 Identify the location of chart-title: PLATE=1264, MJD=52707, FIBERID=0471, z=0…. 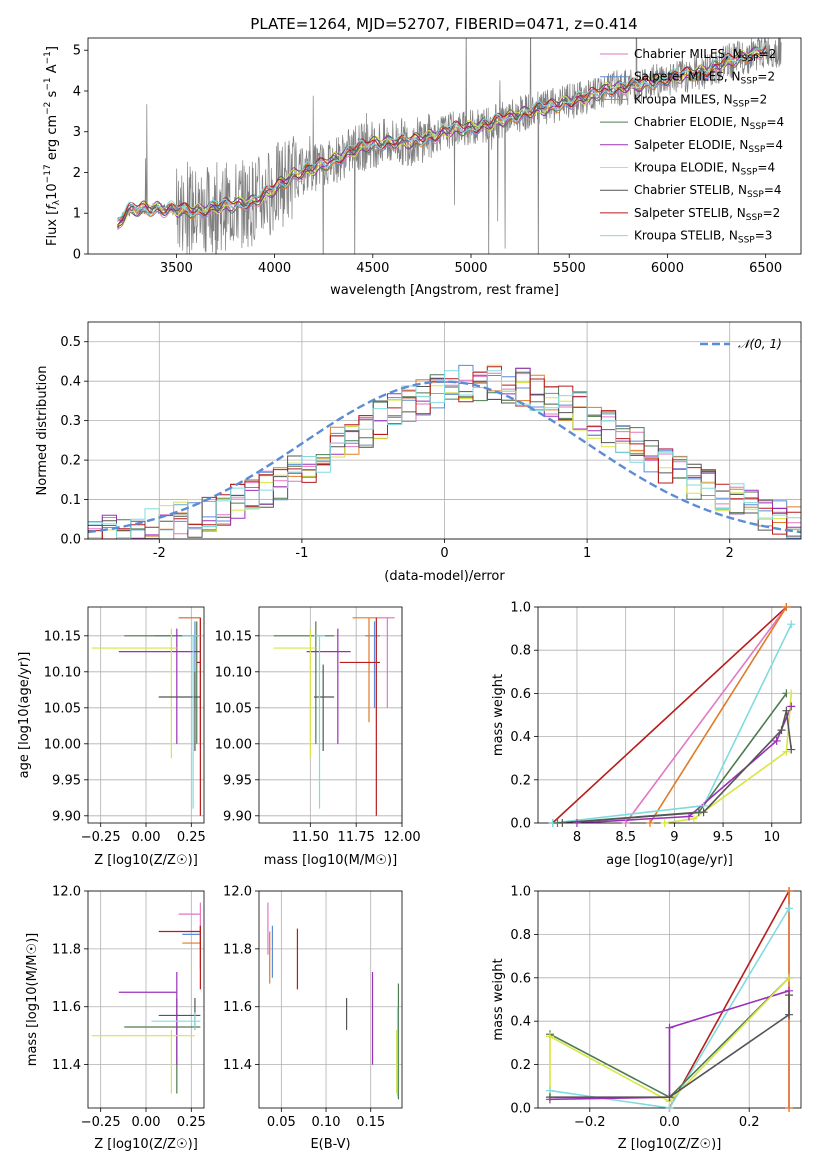
(443, 24).